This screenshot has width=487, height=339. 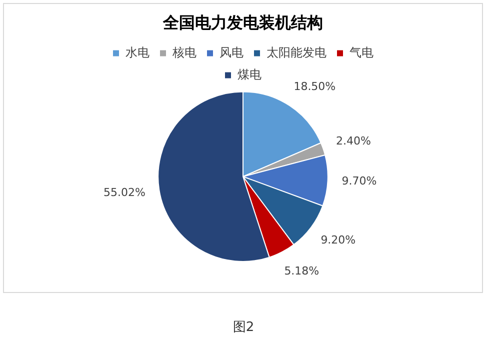 I want to click on legend-label: 风电, so click(x=232, y=52).